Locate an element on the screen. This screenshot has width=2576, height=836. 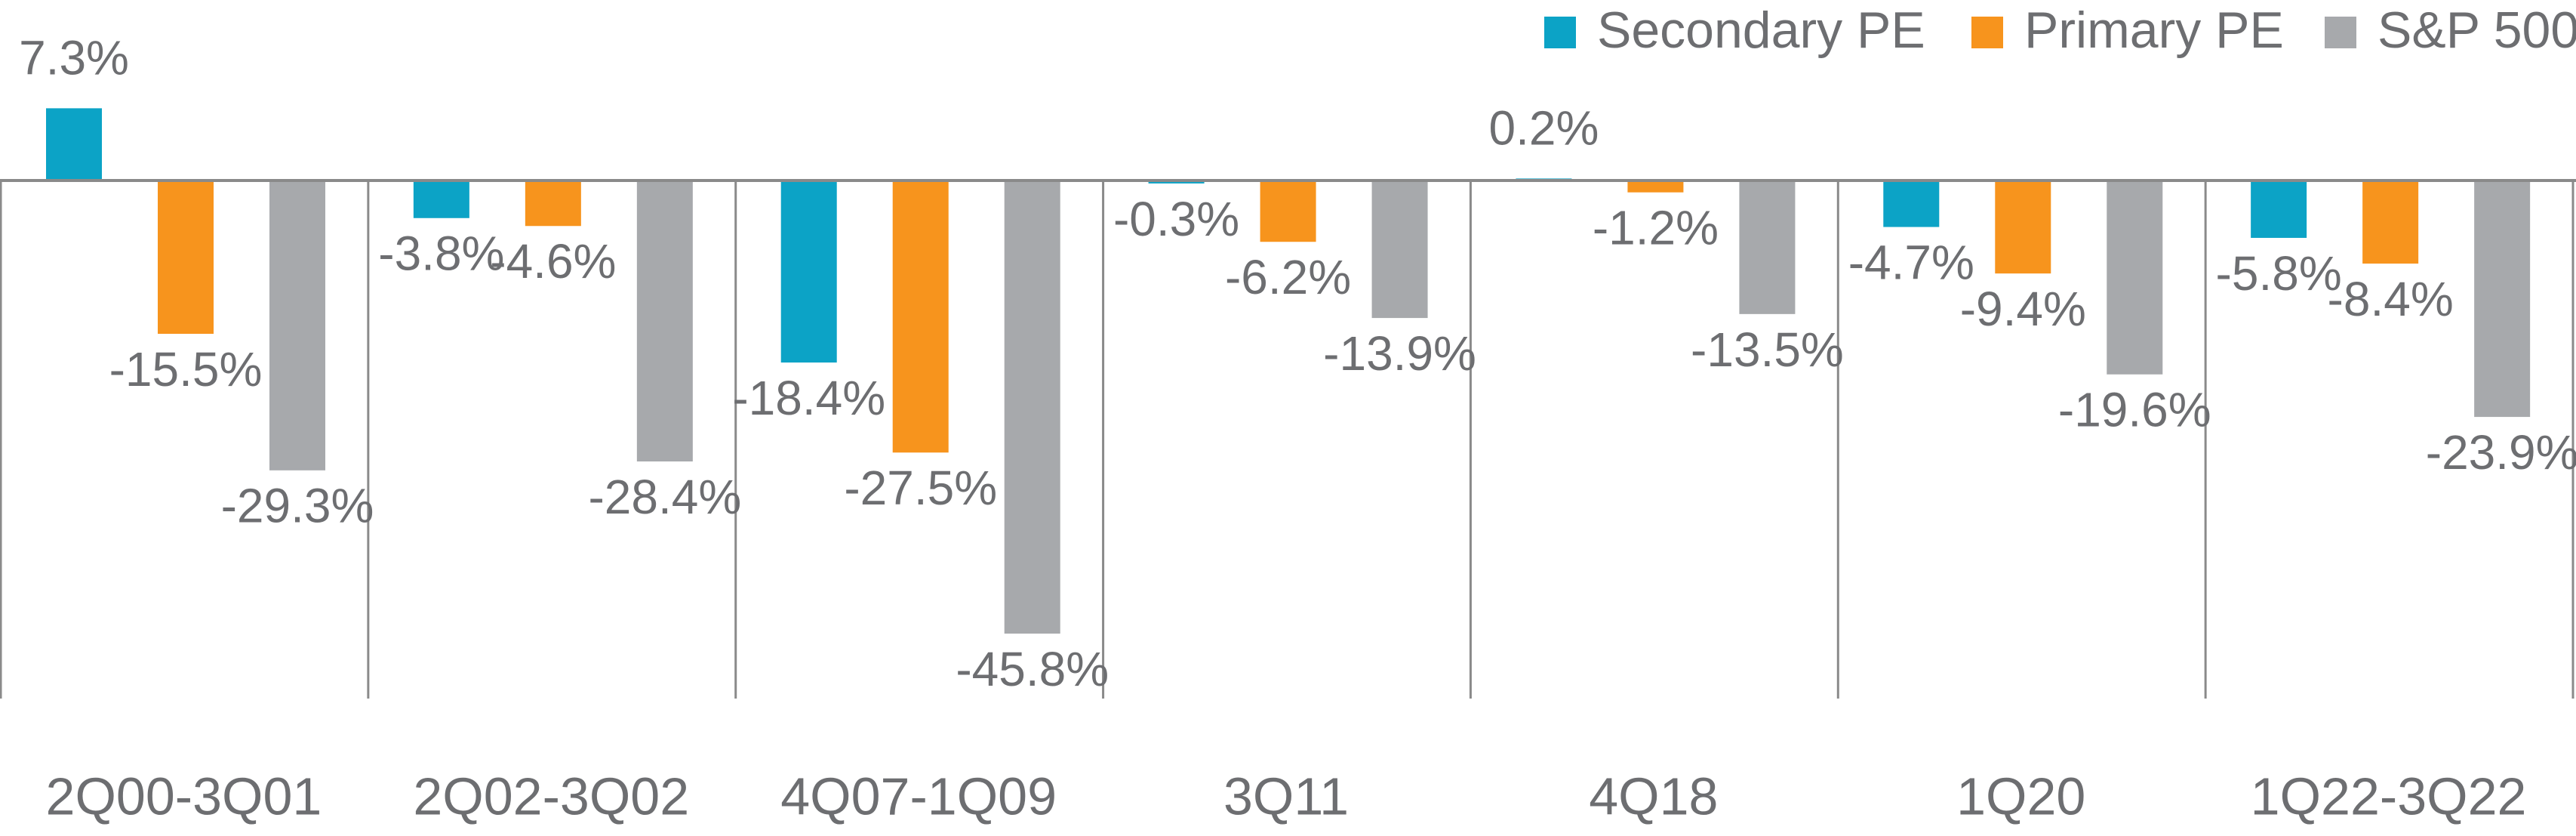
value-label: -9.4% is located at coordinates (2023, 309).